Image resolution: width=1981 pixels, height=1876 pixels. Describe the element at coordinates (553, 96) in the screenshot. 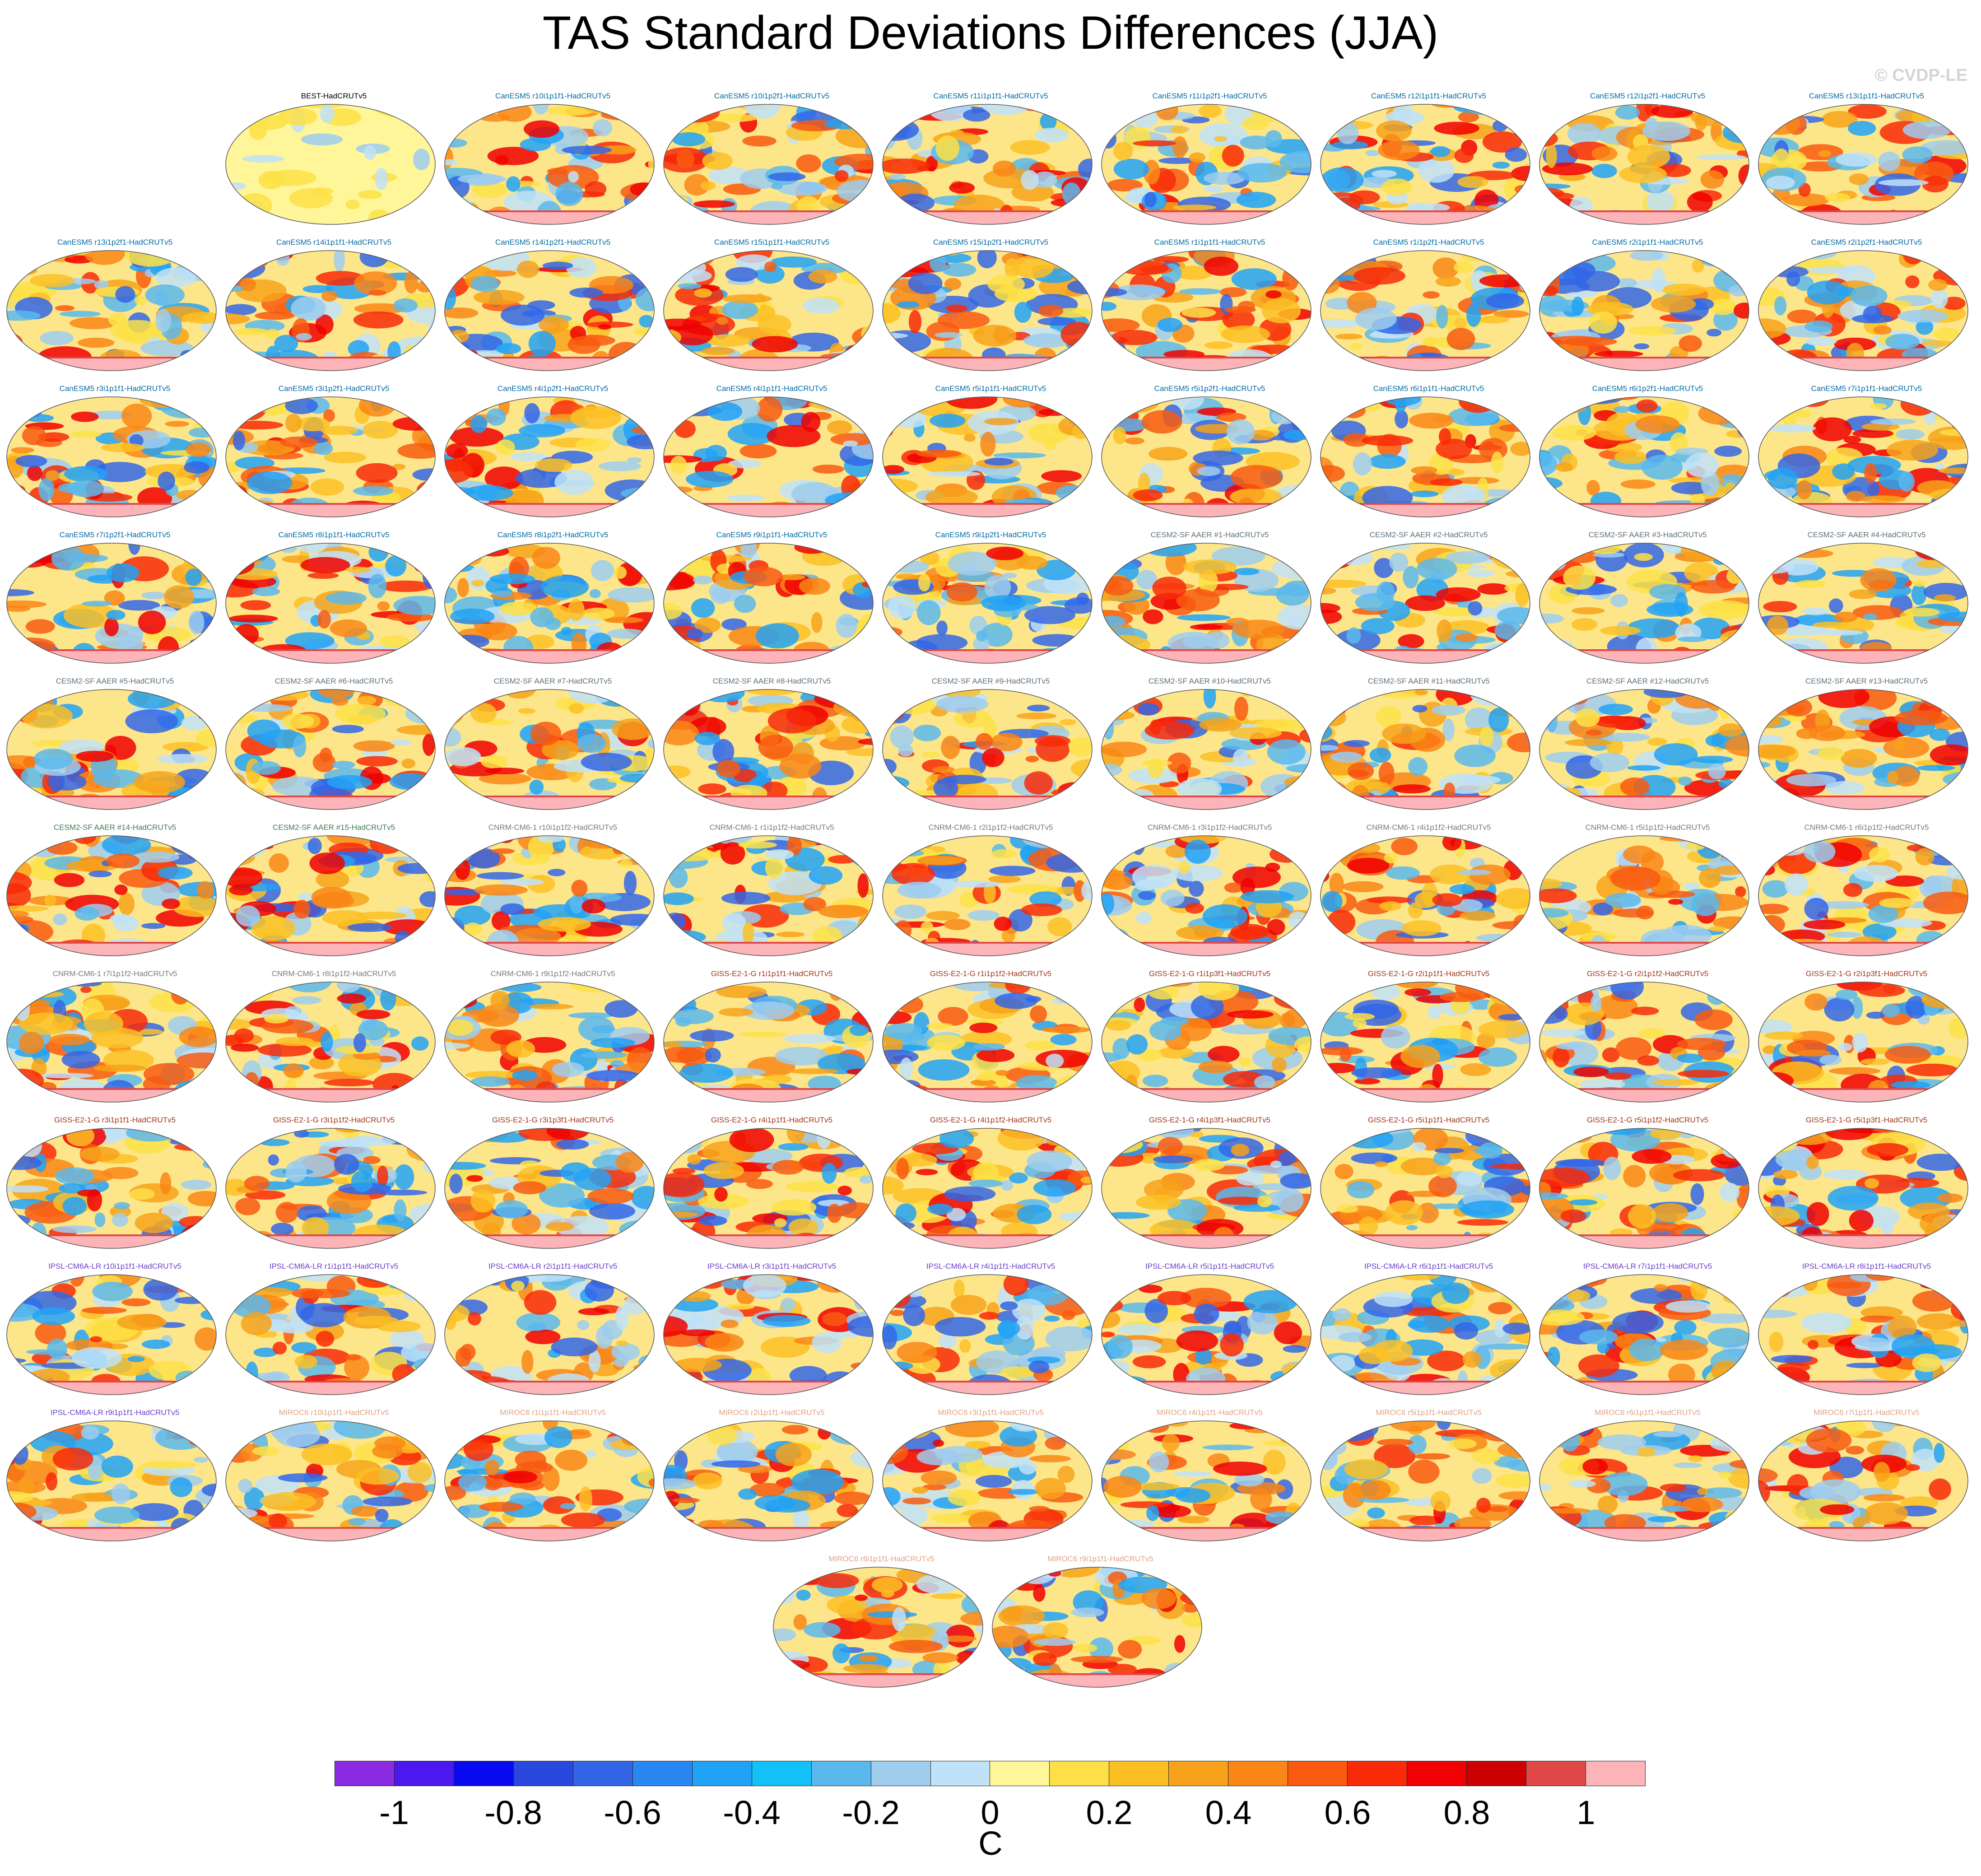

I see `panel-title: CanESM5 r10i1p1f1-HadCRUTv5` at that location.